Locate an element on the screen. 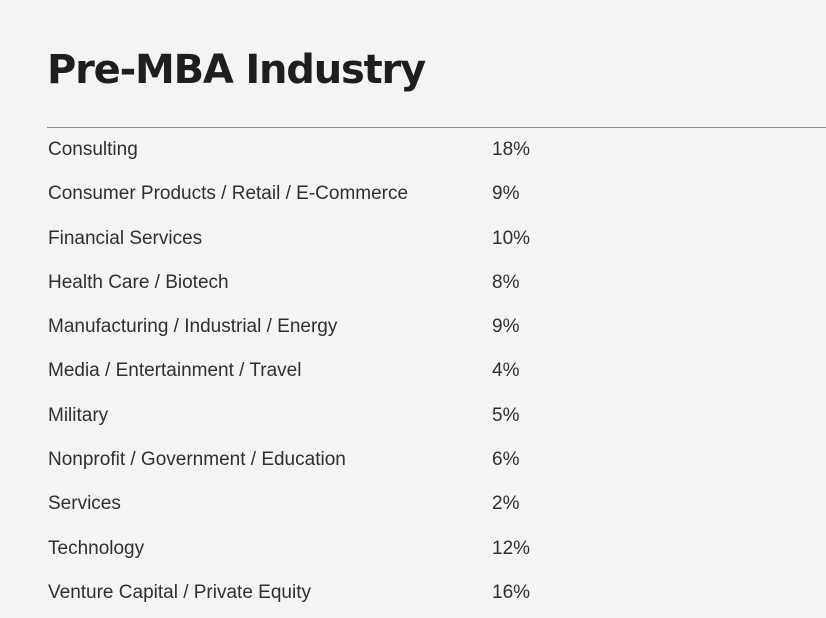 The height and width of the screenshot is (618, 826). industry-label: Manufacturing / Industrial / Energy is located at coordinates (193, 327).